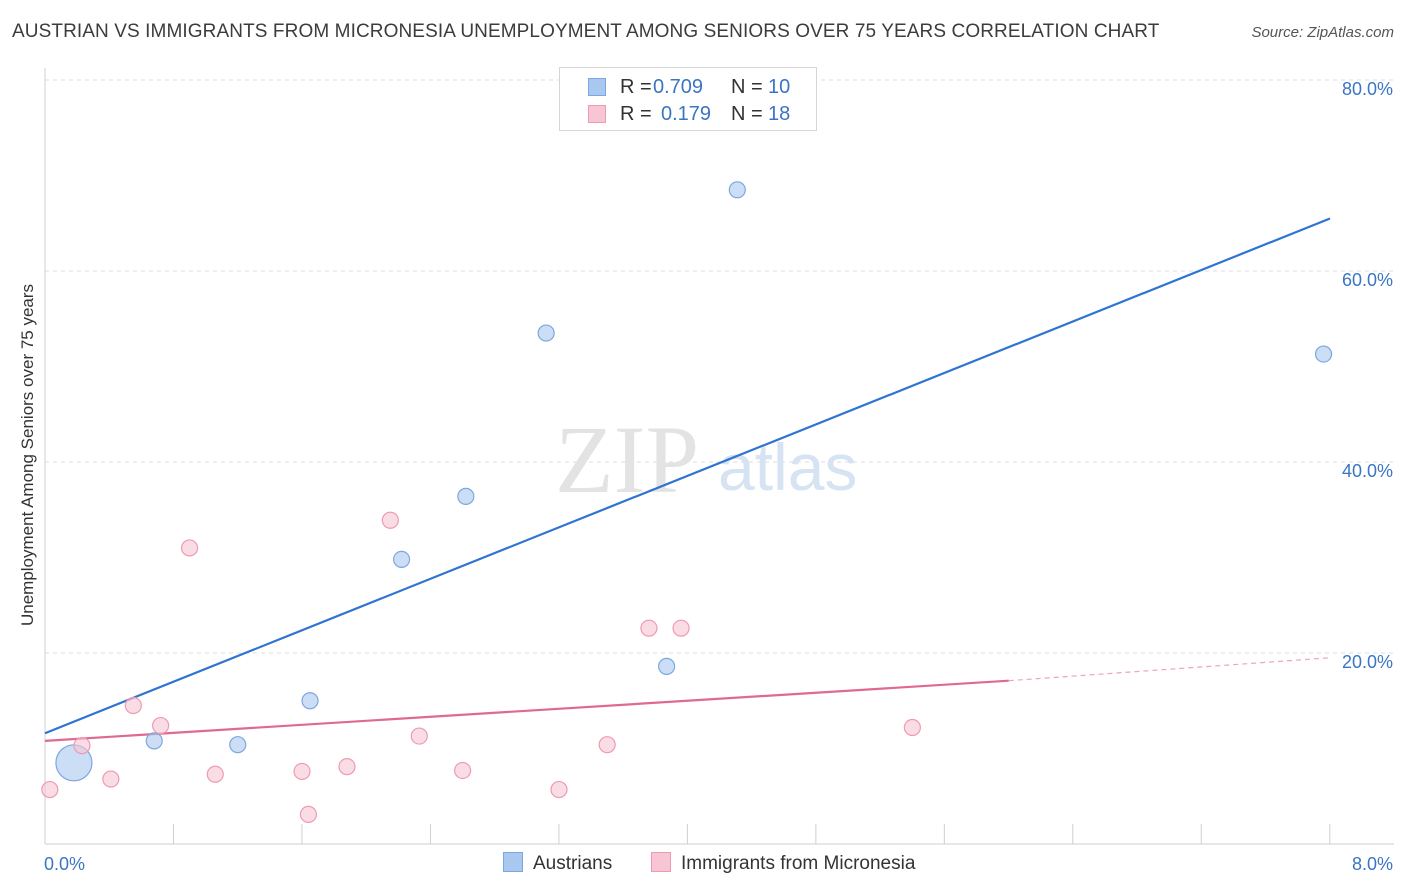 Image resolution: width=1406 pixels, height=892 pixels. I want to click on series-legend: Austrians Immigrants from Micronesia, so click(703, 865).